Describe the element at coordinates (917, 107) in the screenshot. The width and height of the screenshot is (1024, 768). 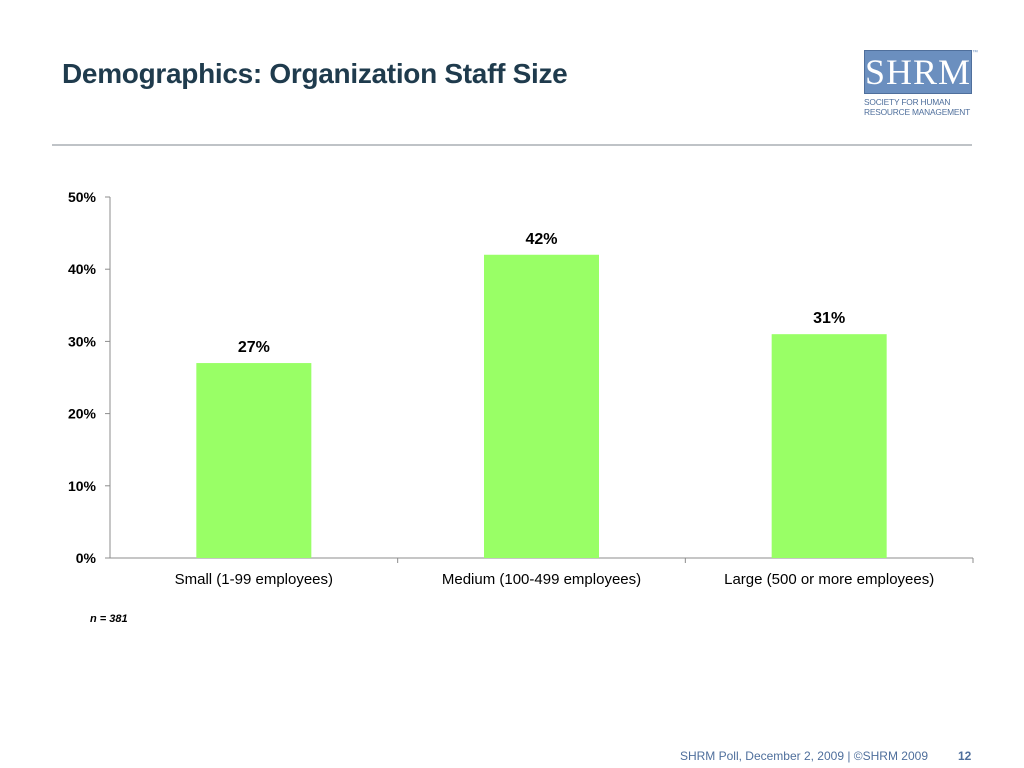
I see `logo-tagline: Society for Human Resource Management` at that location.